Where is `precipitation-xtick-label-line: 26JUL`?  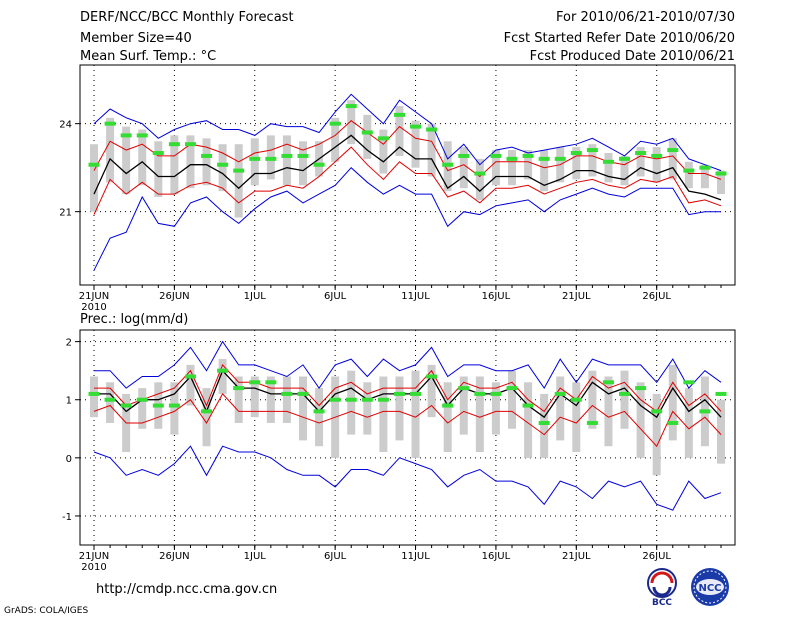 precipitation-xtick-label-line: 26JUL is located at coordinates (656, 556).